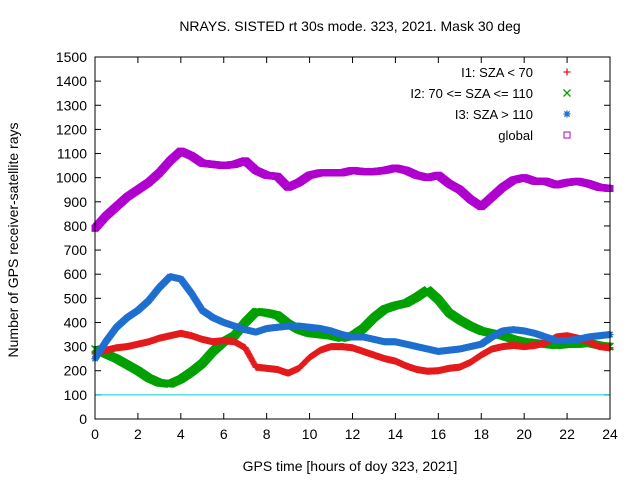 The width and height of the screenshot is (640, 480). What do you see at coordinates (76, 371) in the screenshot?
I see `y-tick-label: 200` at bounding box center [76, 371].